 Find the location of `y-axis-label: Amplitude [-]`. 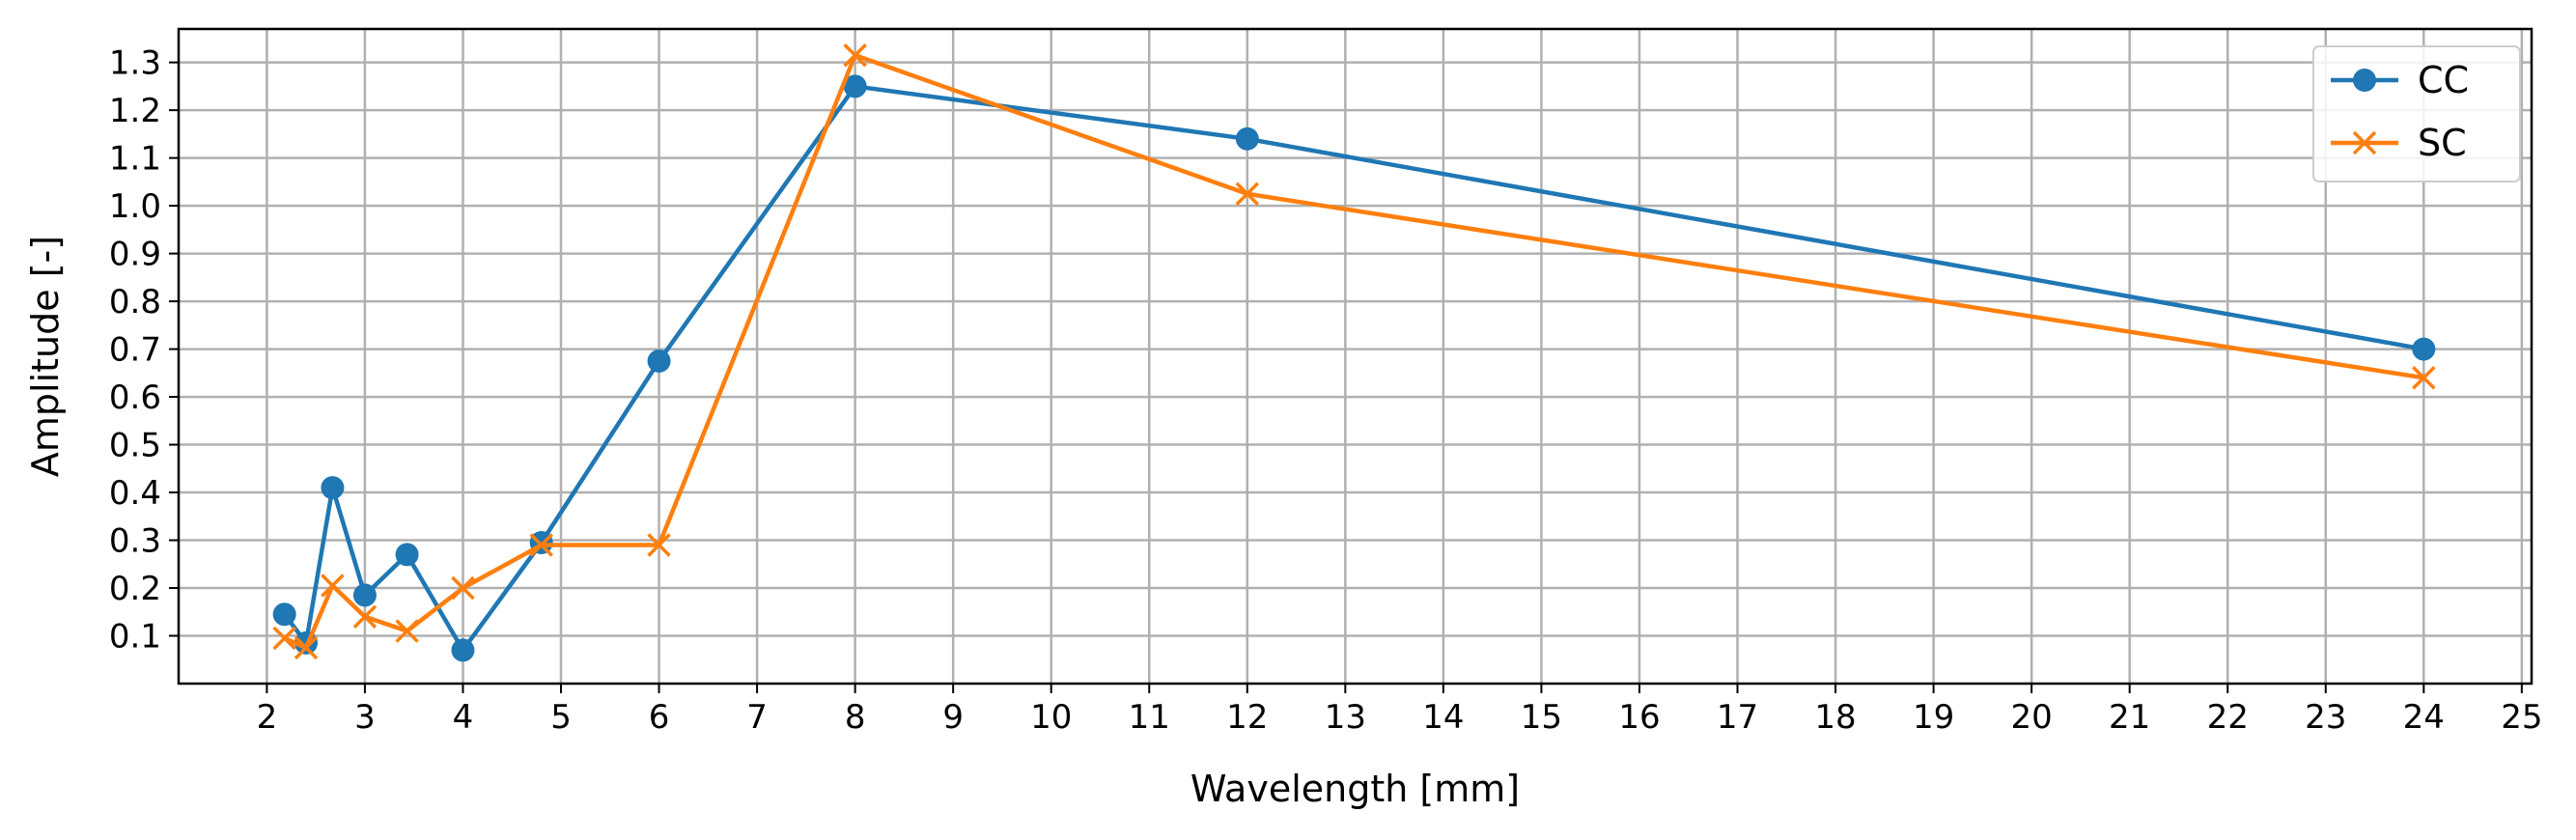

y-axis-label: Amplitude [-] is located at coordinates (46, 357).